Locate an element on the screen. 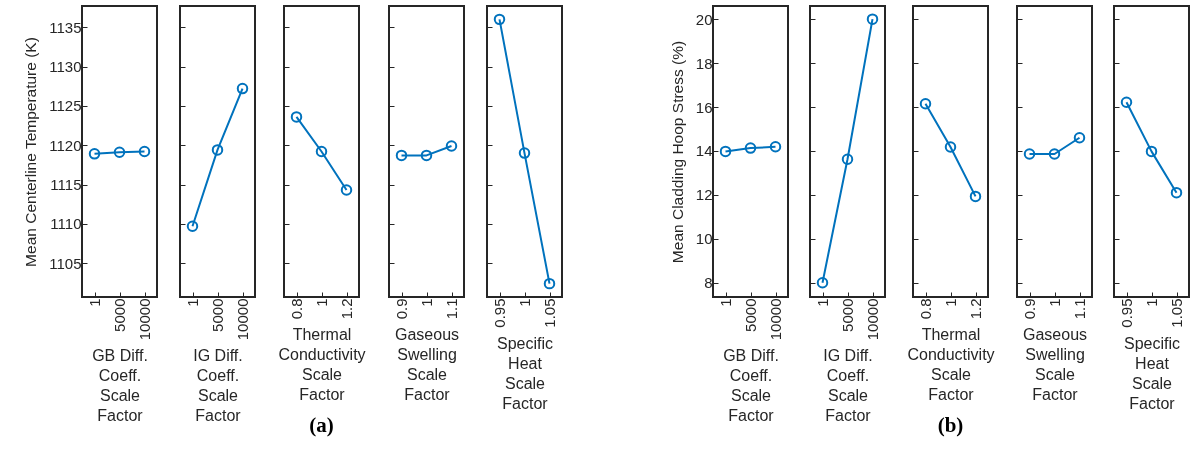 The image size is (1202, 470). y-tick-label: 1115 is located at coordinates (66, 185).